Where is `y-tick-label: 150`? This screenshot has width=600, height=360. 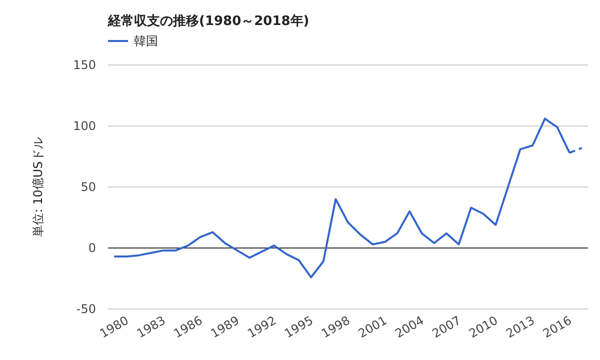 y-tick-label: 150 is located at coordinates (84, 65).